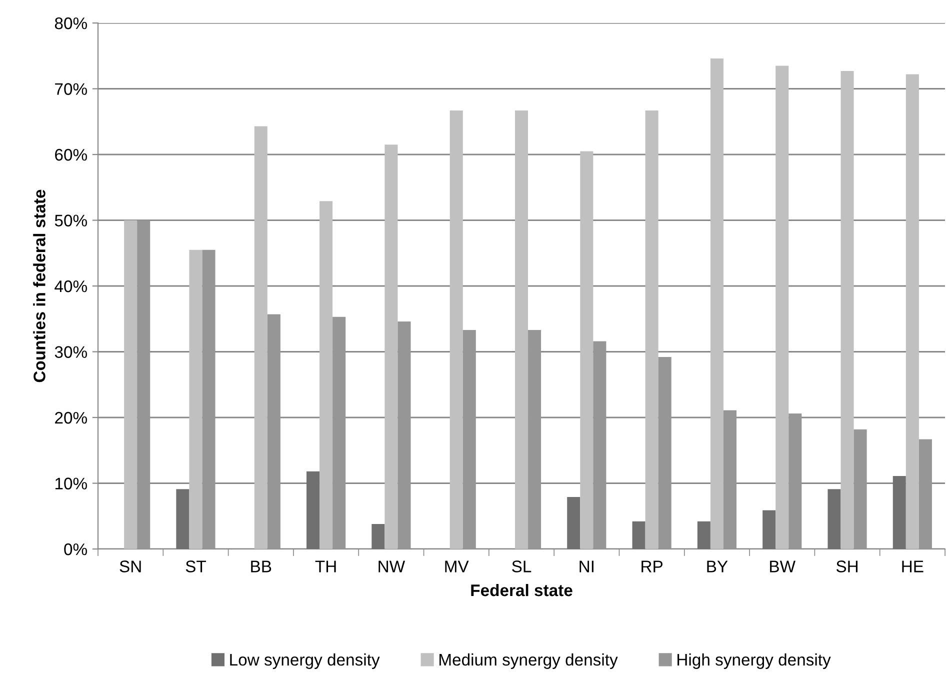 This screenshot has height=686, width=946. What do you see at coordinates (717, 566) in the screenshot?
I see `x-tick-label: BY` at bounding box center [717, 566].